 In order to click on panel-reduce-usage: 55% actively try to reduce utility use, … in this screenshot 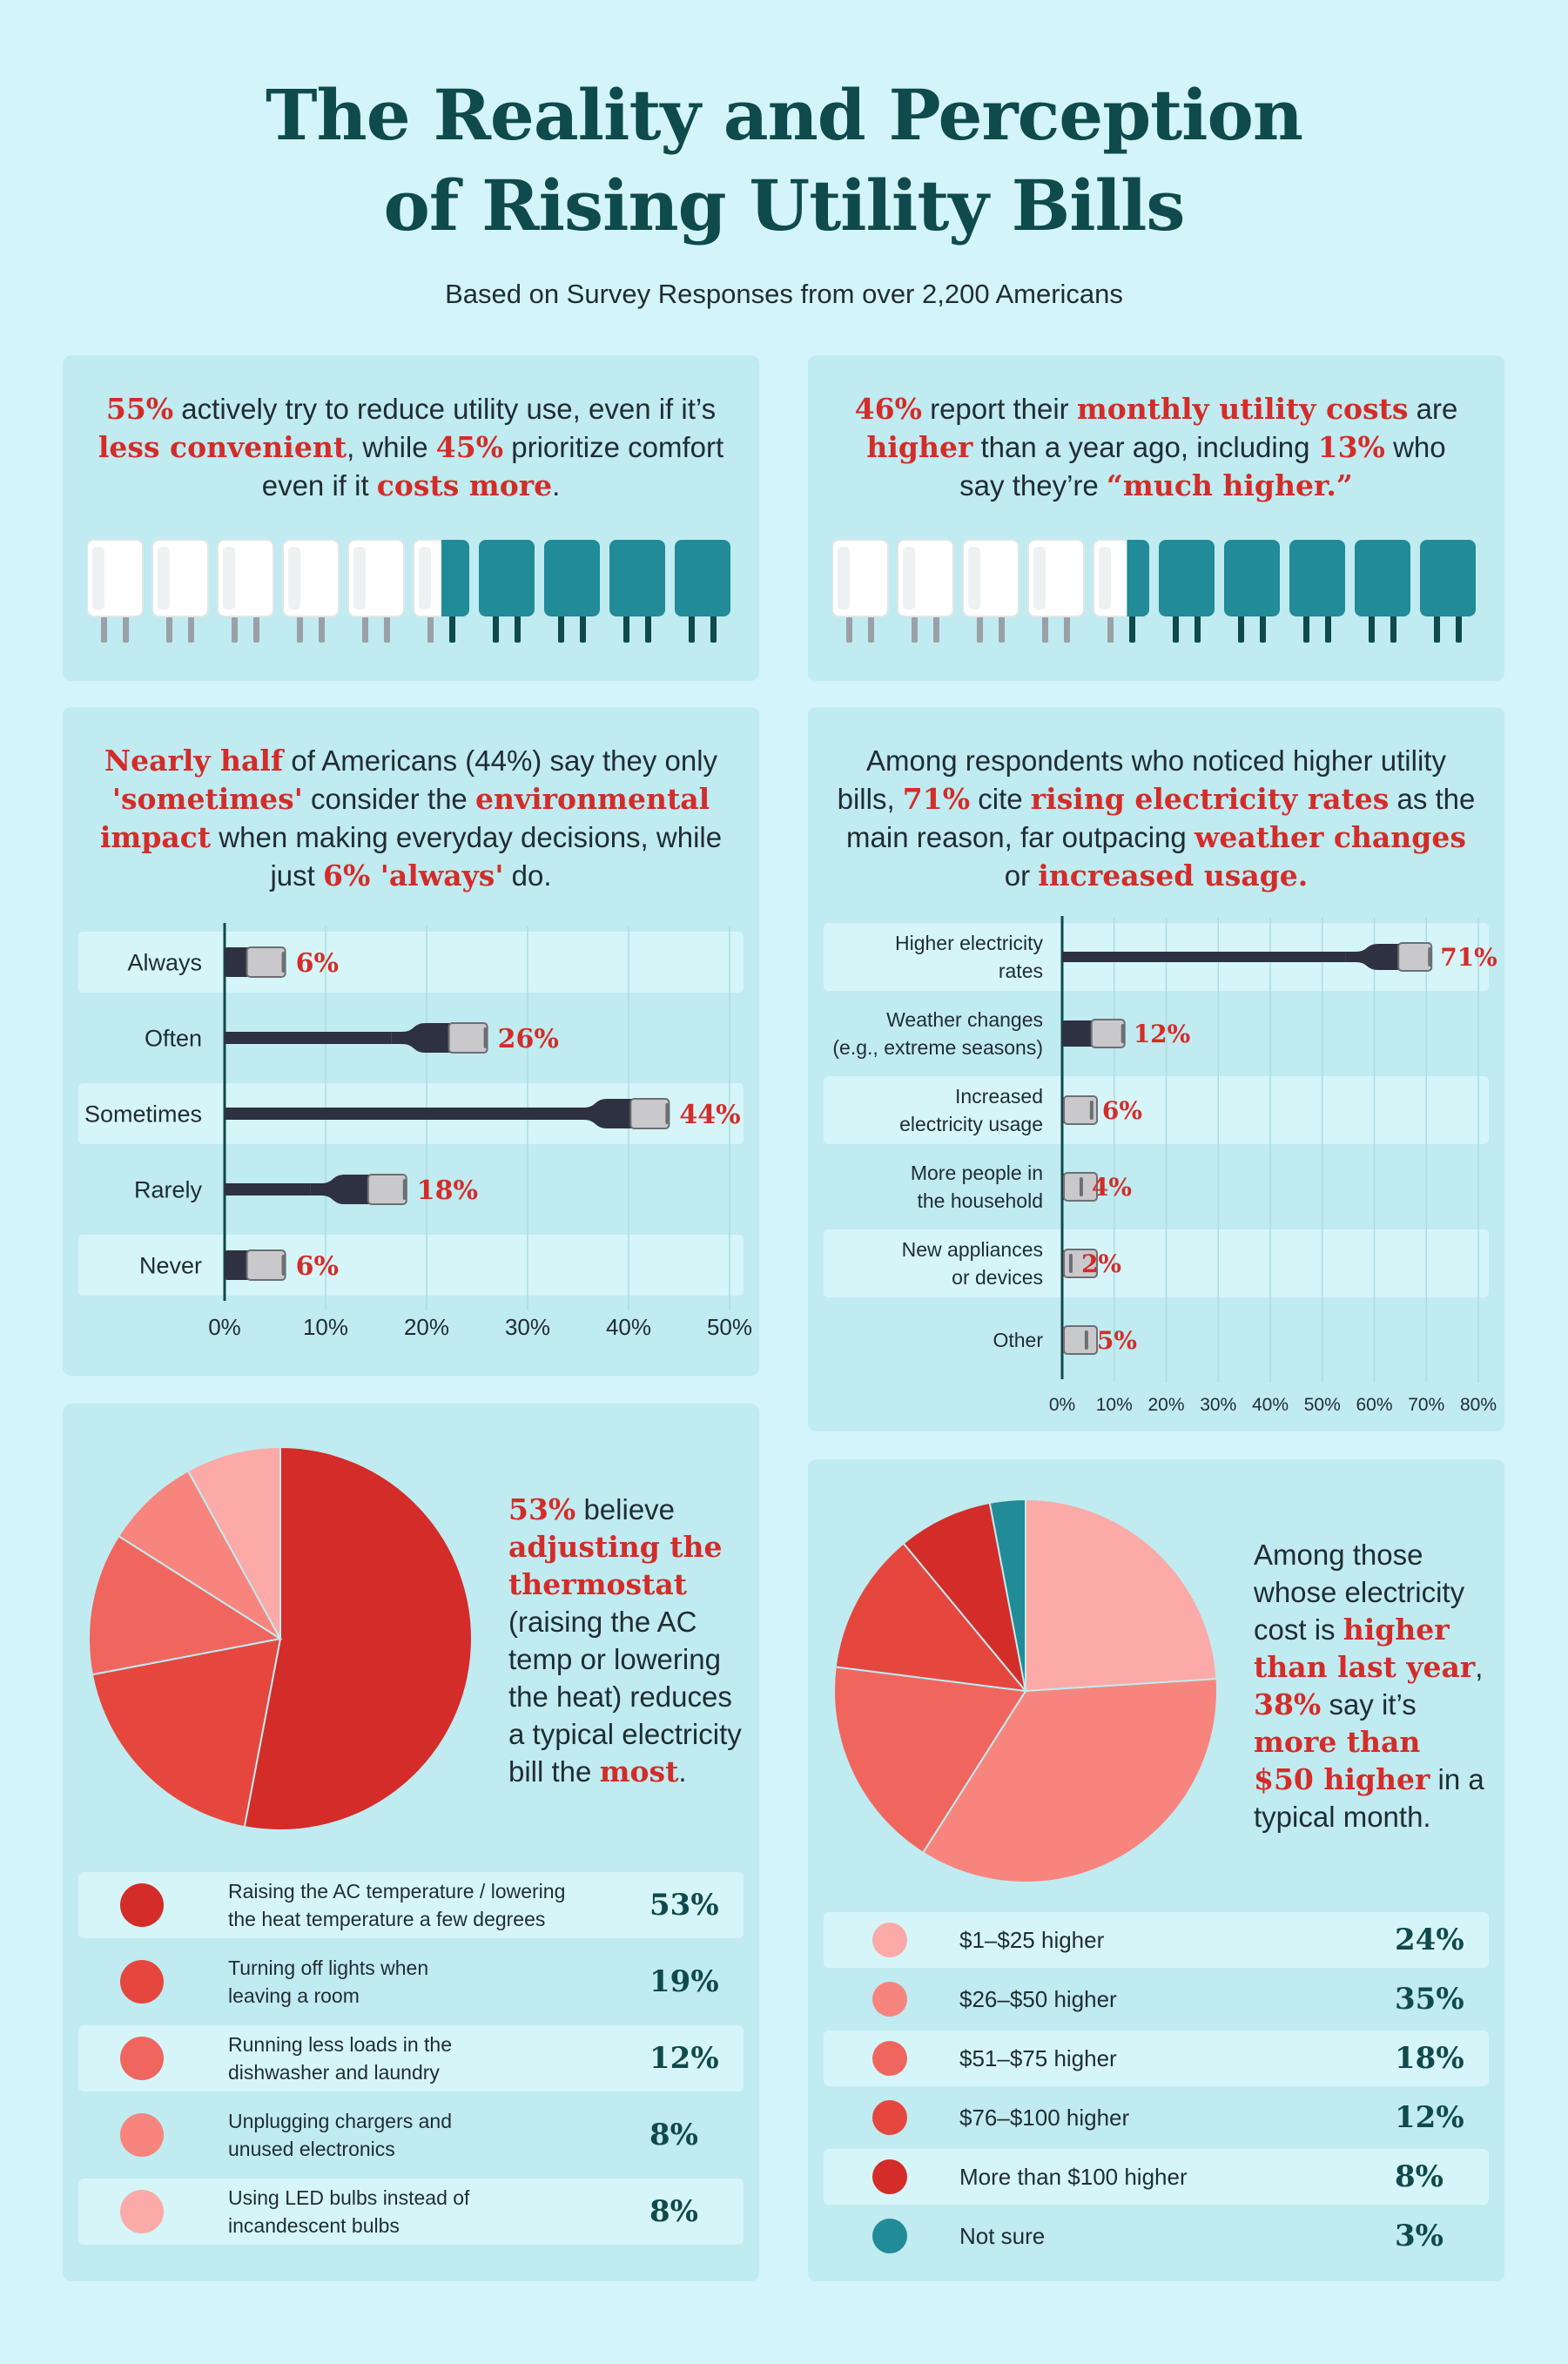, I will do `click(411, 518)`.